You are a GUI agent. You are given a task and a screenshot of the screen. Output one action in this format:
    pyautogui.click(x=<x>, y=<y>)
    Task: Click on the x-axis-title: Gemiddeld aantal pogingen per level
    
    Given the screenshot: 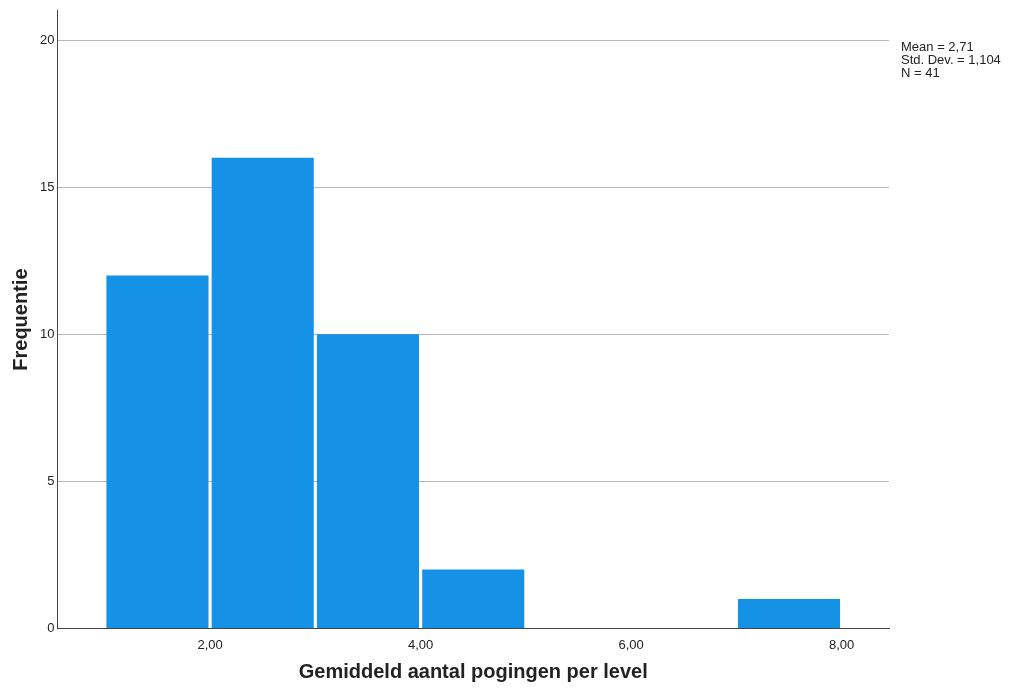 What is the action you would take?
    pyautogui.click(x=473, y=670)
    